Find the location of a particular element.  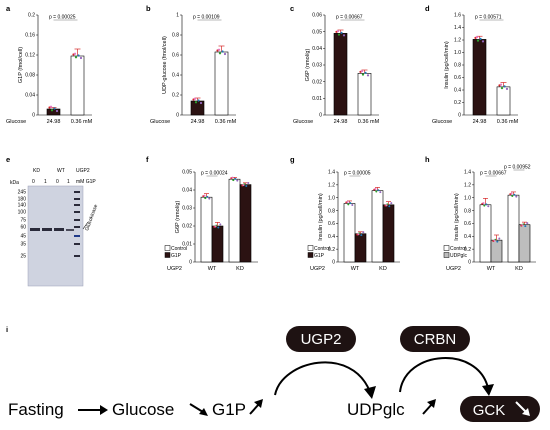

x-tick-label: 0.36 mM is located at coordinates (508, 122).